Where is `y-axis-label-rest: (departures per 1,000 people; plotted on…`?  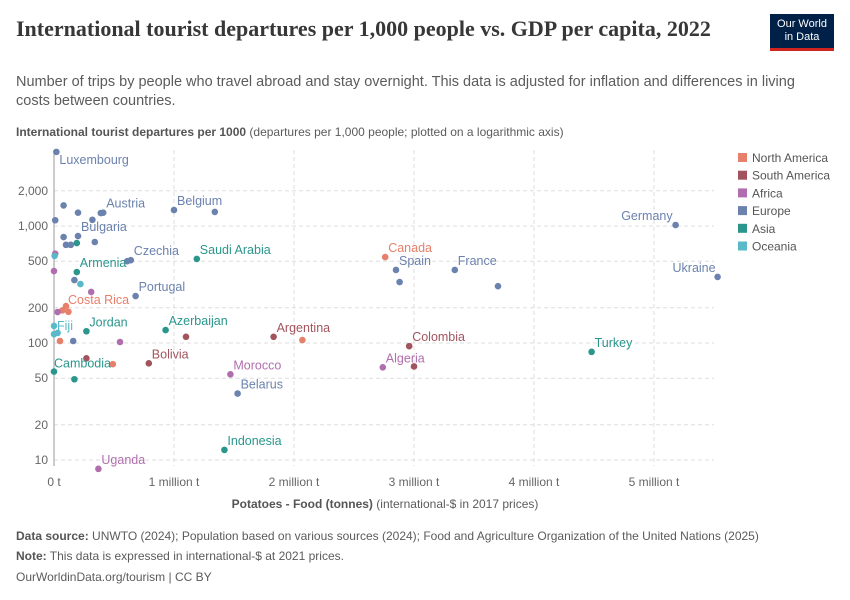 y-axis-label-rest: (departures per 1,000 people; plotted on… is located at coordinates (406, 132).